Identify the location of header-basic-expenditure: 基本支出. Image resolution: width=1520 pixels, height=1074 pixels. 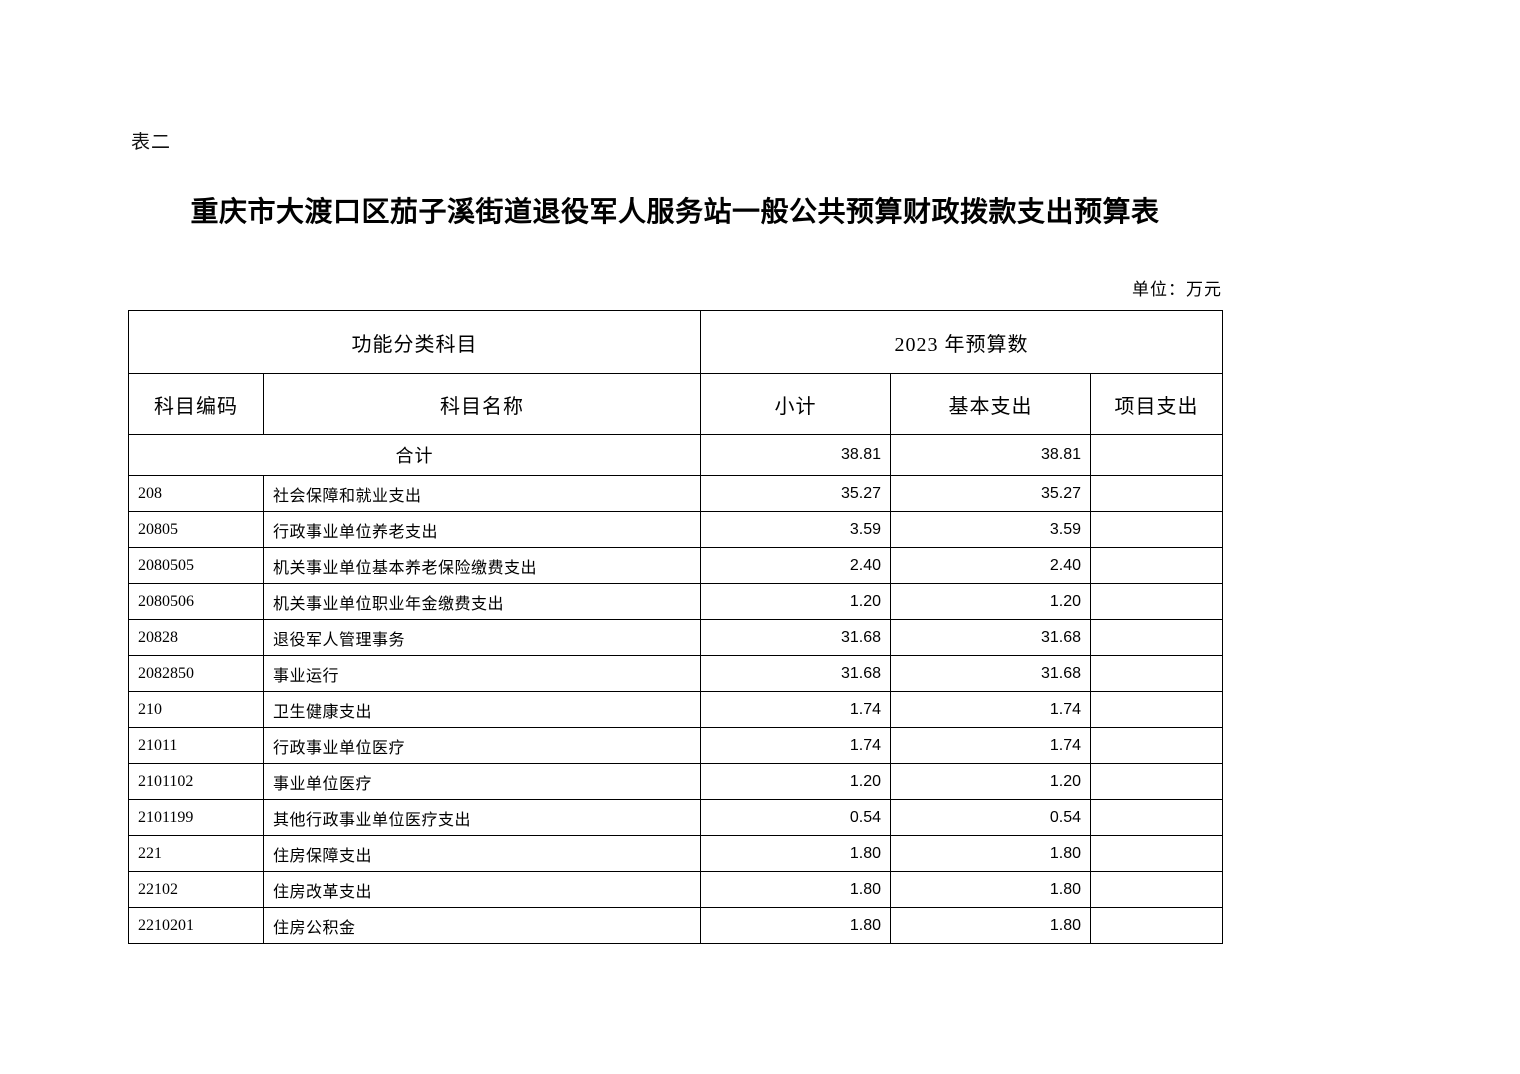
(990, 404).